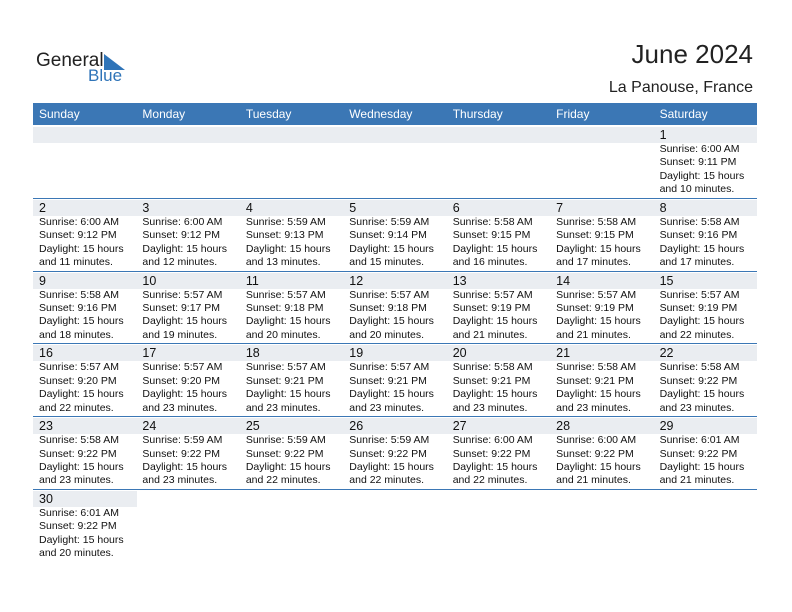 Image resolution: width=792 pixels, height=612 pixels. What do you see at coordinates (490, 262) in the screenshot?
I see `day-minutes: and 16 minutes.` at bounding box center [490, 262].